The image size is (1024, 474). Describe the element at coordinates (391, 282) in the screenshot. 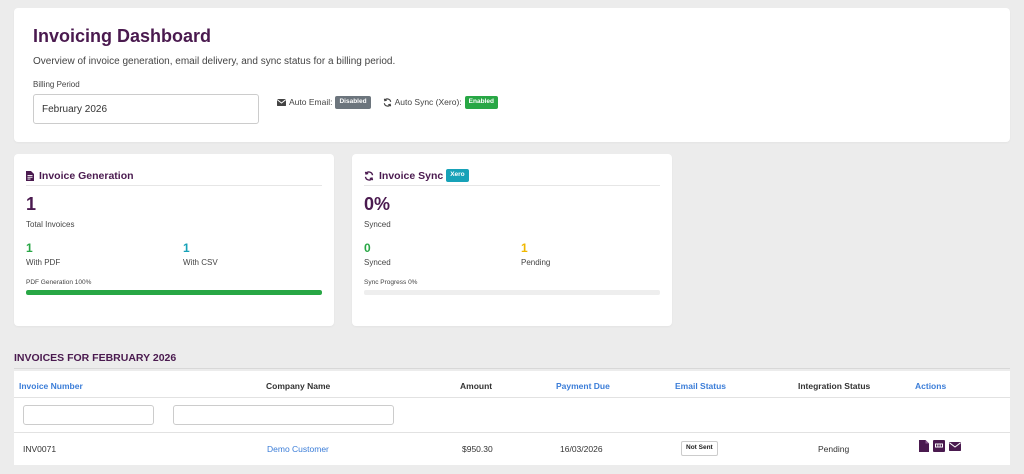

I see `sync-progress-label: Sync Progress 0%` at that location.